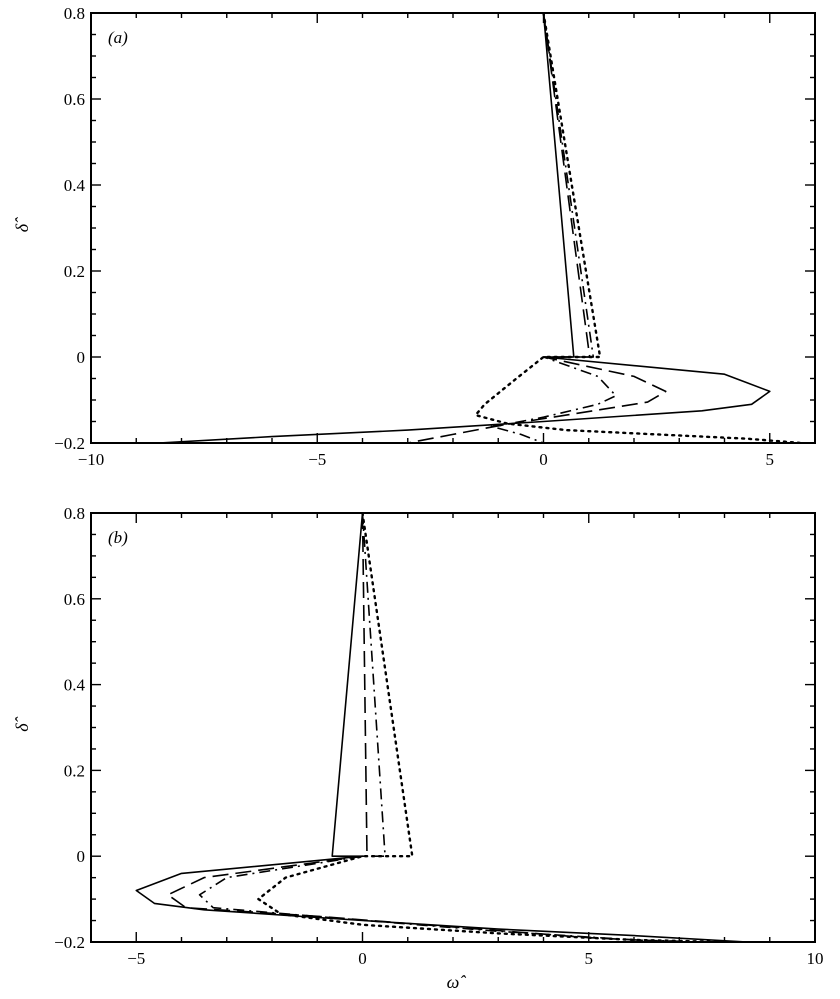 Image resolution: width=840 pixels, height=999 pixels. What do you see at coordinates (118, 37) in the screenshot?
I see `panel-label: (a)` at bounding box center [118, 37].